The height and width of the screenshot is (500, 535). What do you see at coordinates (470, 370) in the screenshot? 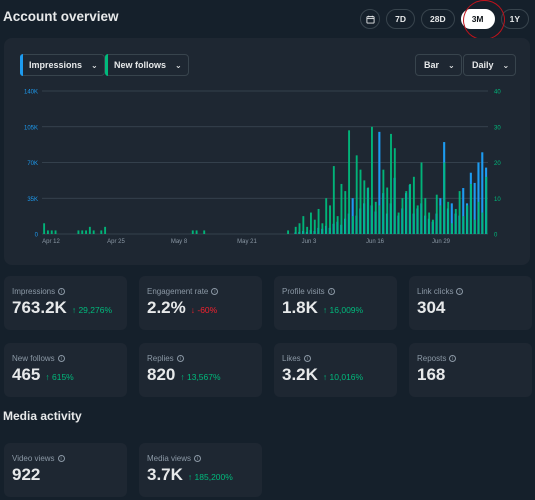
I see `stat-card-reposts: Reposts i 168` at bounding box center [470, 370].